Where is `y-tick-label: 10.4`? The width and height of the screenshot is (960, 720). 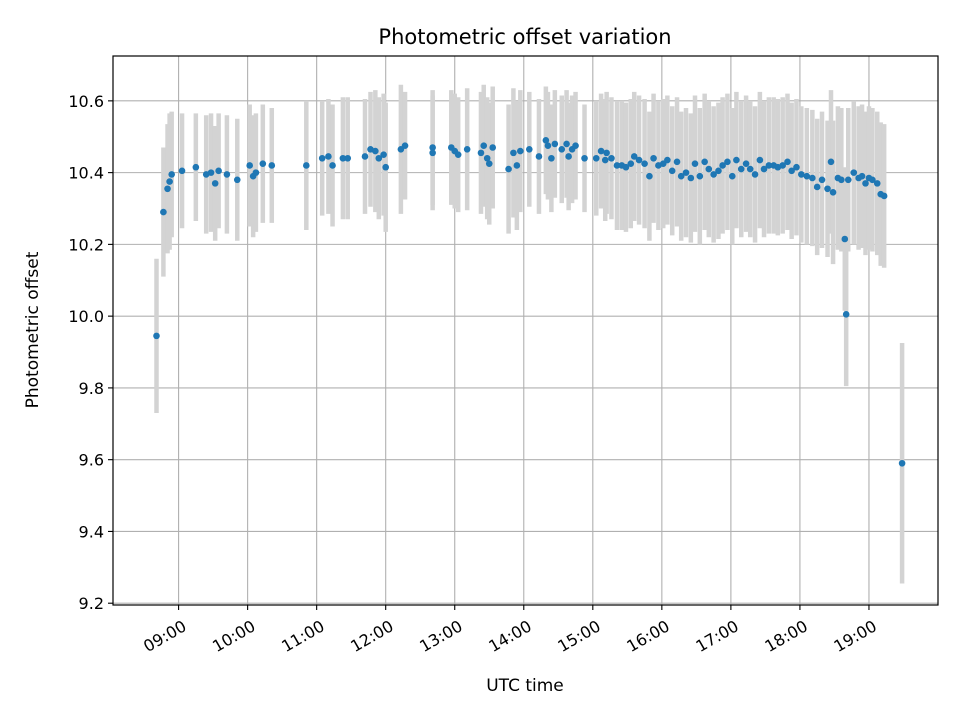
y-tick-label: 10.4 is located at coordinates (86, 173).